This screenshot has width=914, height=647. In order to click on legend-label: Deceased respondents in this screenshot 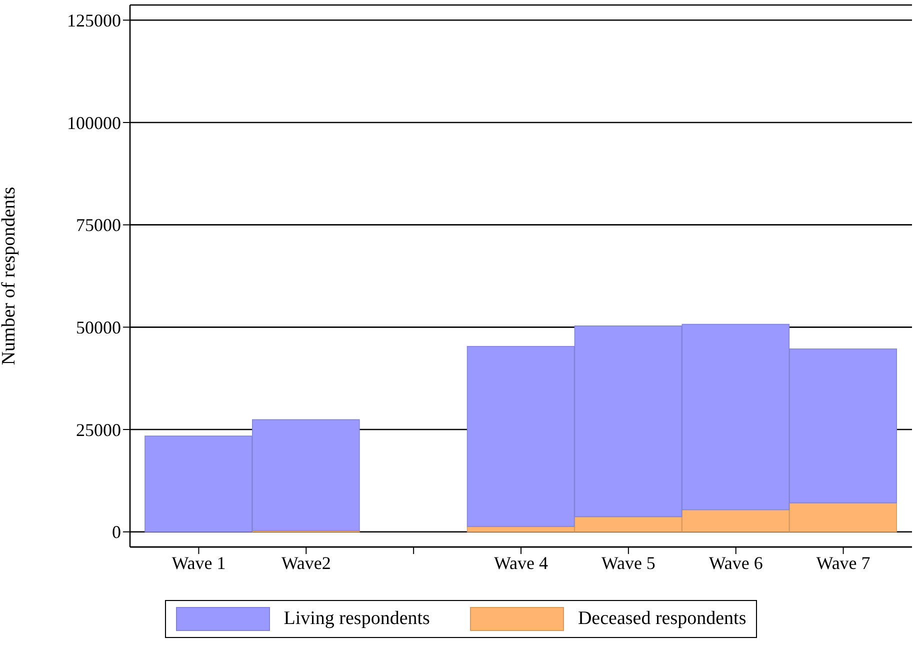, I will do `click(662, 619)`.